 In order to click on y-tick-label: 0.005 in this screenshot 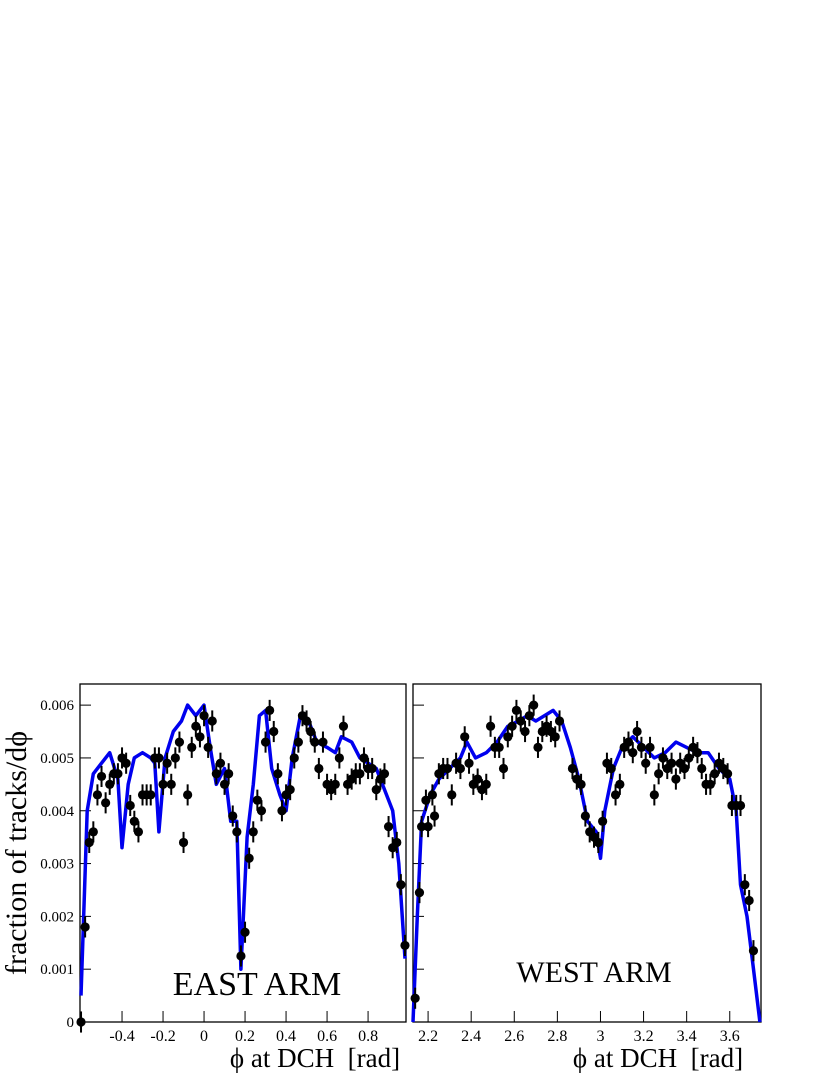, I will do `click(57, 759)`.